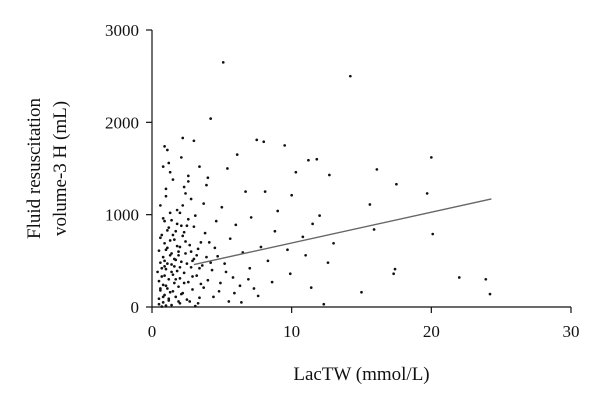  Describe the element at coordinates (60, 168) in the screenshot. I see `y-axis-title-line-2: volume-3 H (mL)` at that location.